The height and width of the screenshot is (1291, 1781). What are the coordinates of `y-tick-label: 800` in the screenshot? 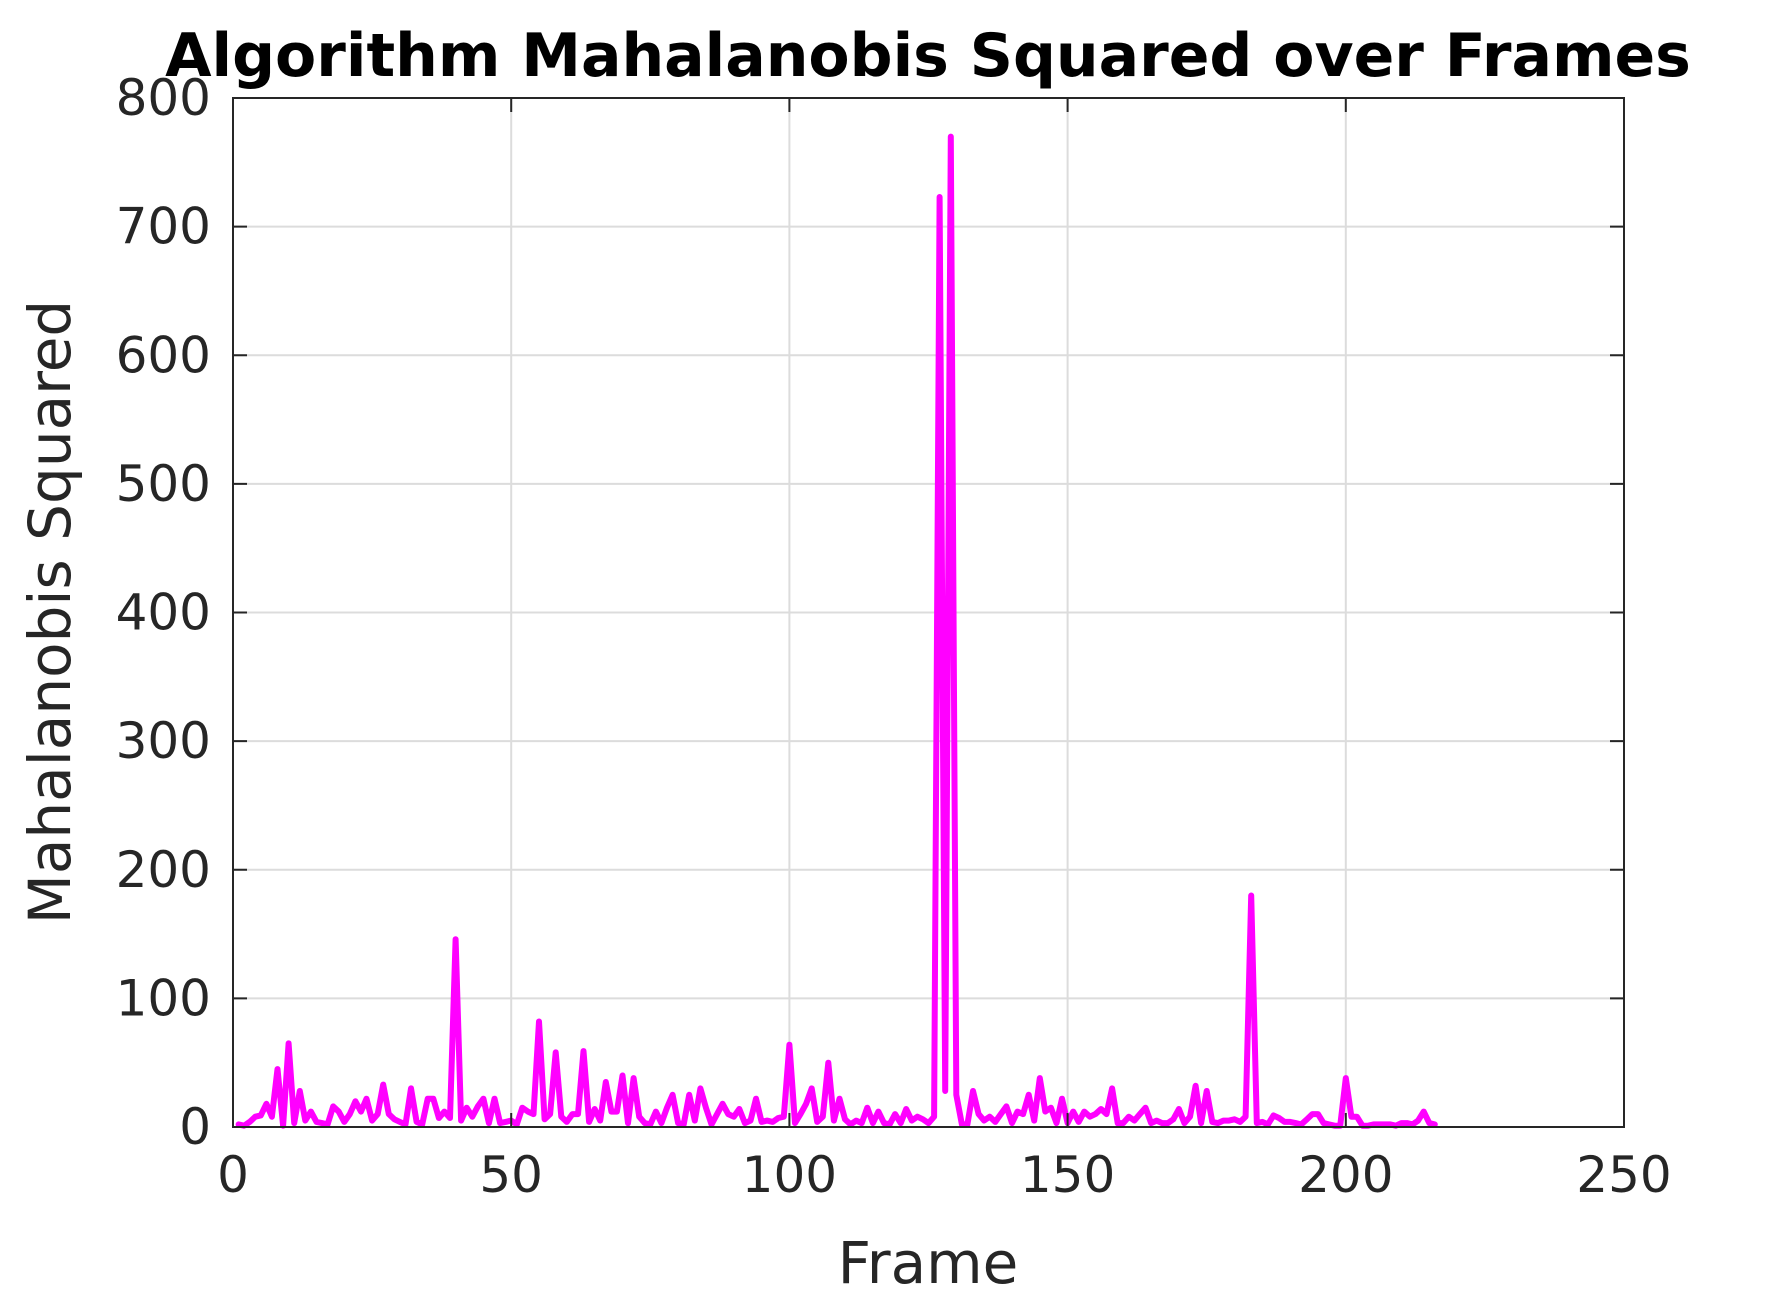 It's located at (163, 98).